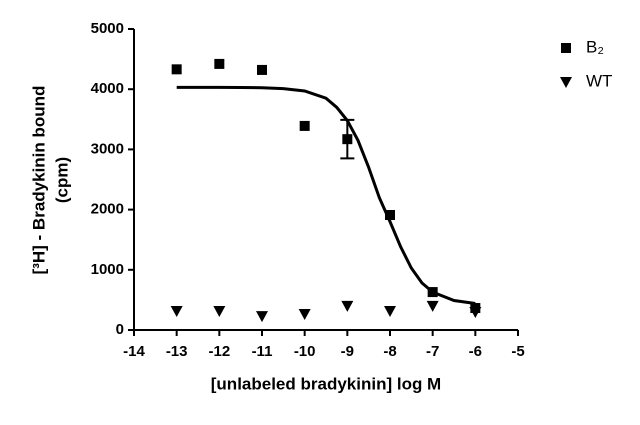 The height and width of the screenshot is (425, 640). Describe the element at coordinates (389, 351) in the screenshot. I see `x-tick-label: -8` at that location.